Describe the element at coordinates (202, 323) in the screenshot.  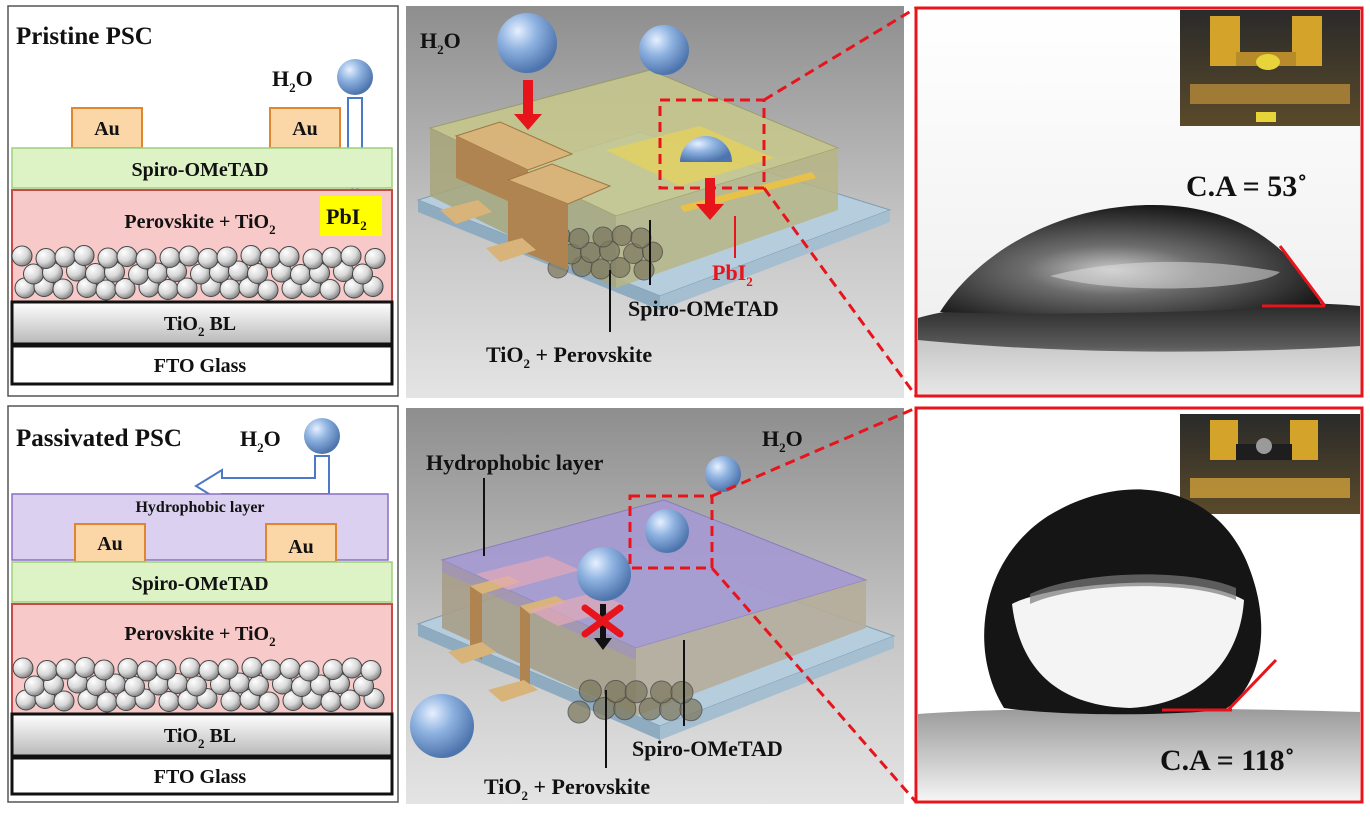
I see `pristine-tio2-bl-layer` at that location.